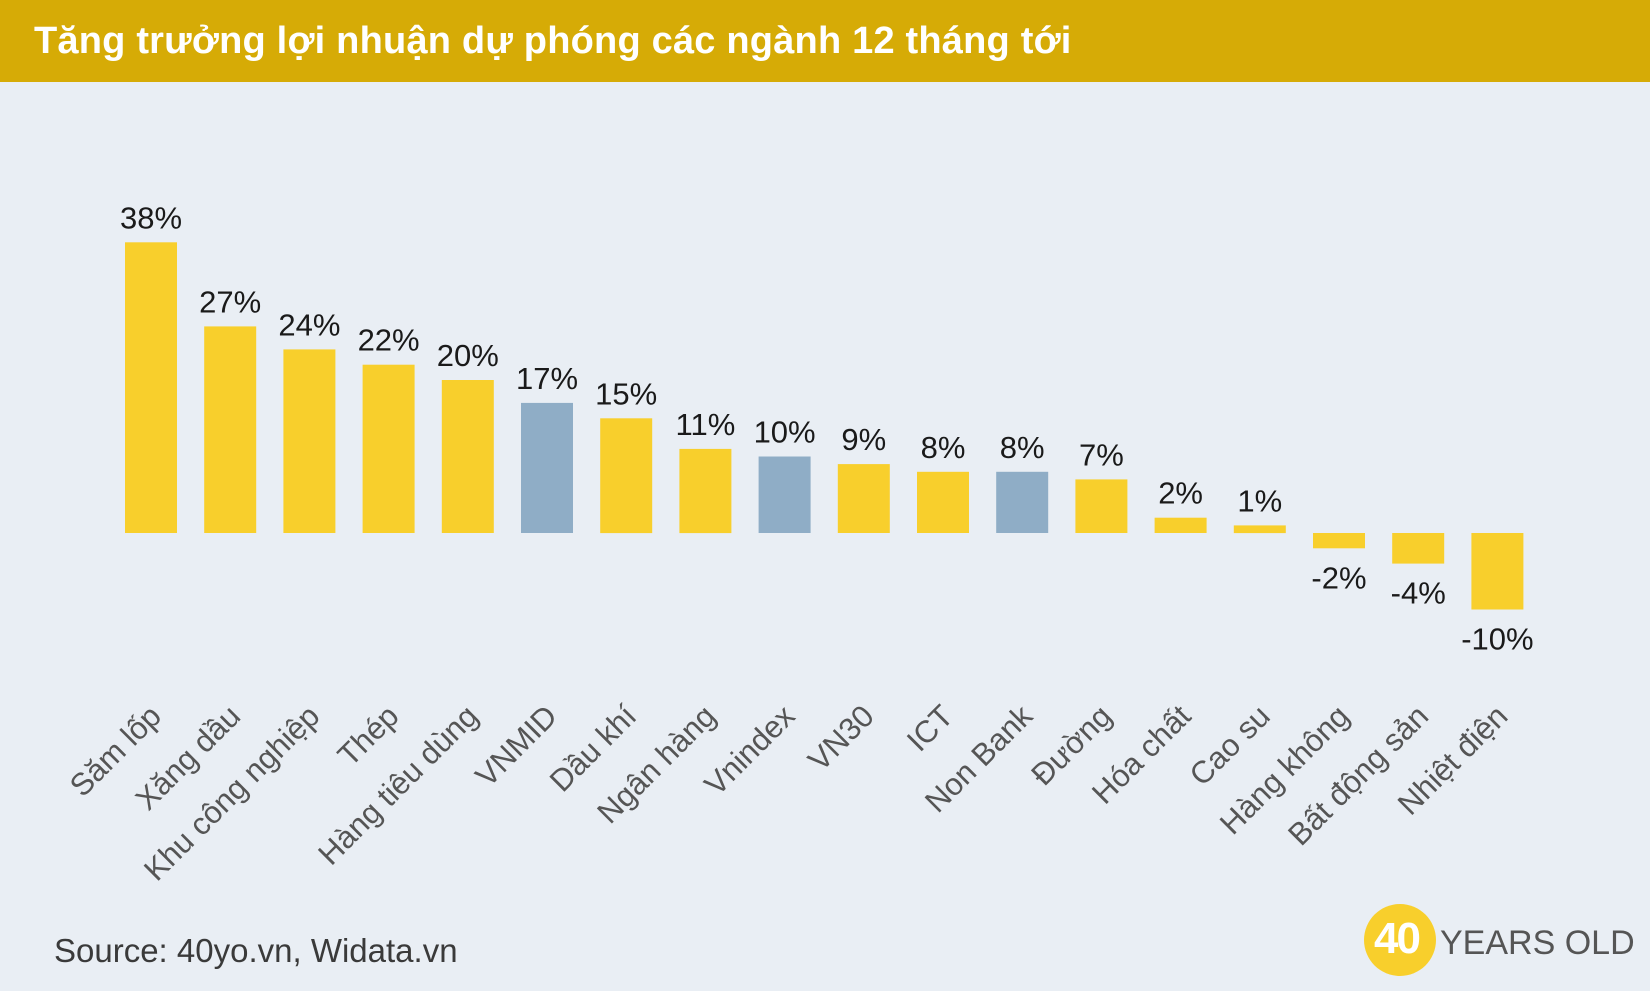 This screenshot has height=991, width=1650. I want to click on logo-circle-icon, so click(1400, 940).